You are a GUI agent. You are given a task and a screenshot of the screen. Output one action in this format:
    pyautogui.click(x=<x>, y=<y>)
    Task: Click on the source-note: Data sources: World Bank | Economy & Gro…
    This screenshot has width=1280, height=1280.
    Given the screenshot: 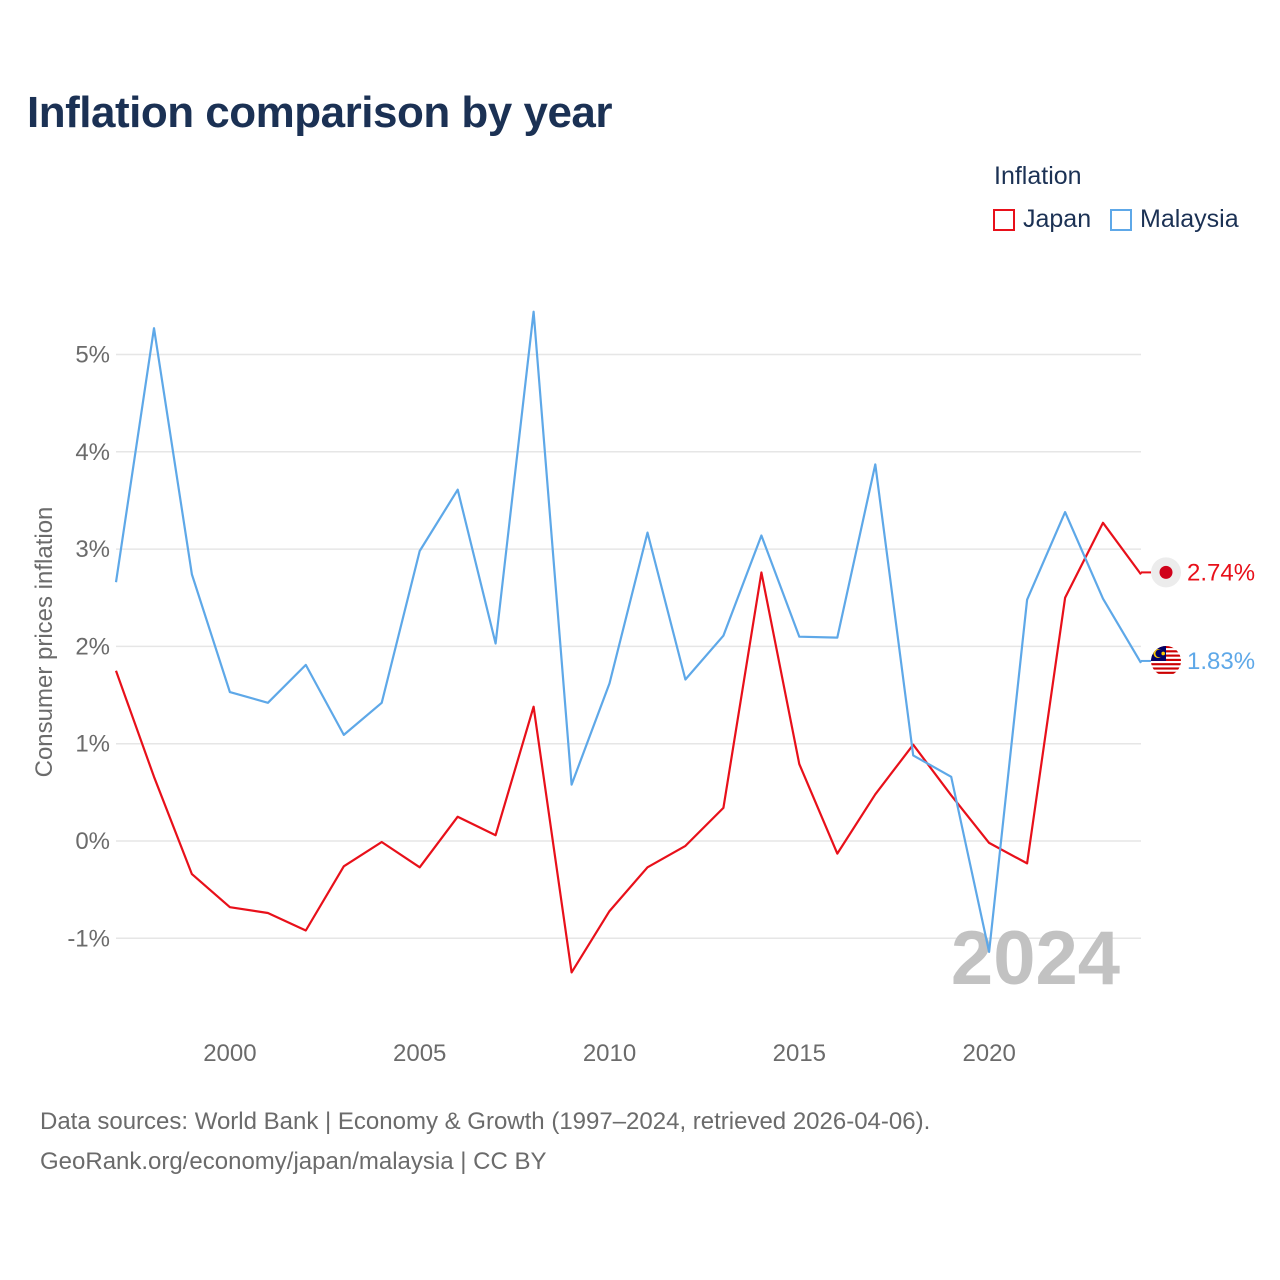 What is the action you would take?
    pyautogui.click(x=485, y=1121)
    